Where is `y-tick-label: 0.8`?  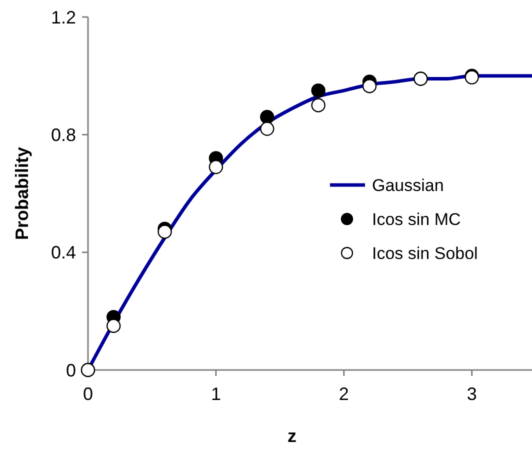 y-tick-label: 0.8 is located at coordinates (63, 134).